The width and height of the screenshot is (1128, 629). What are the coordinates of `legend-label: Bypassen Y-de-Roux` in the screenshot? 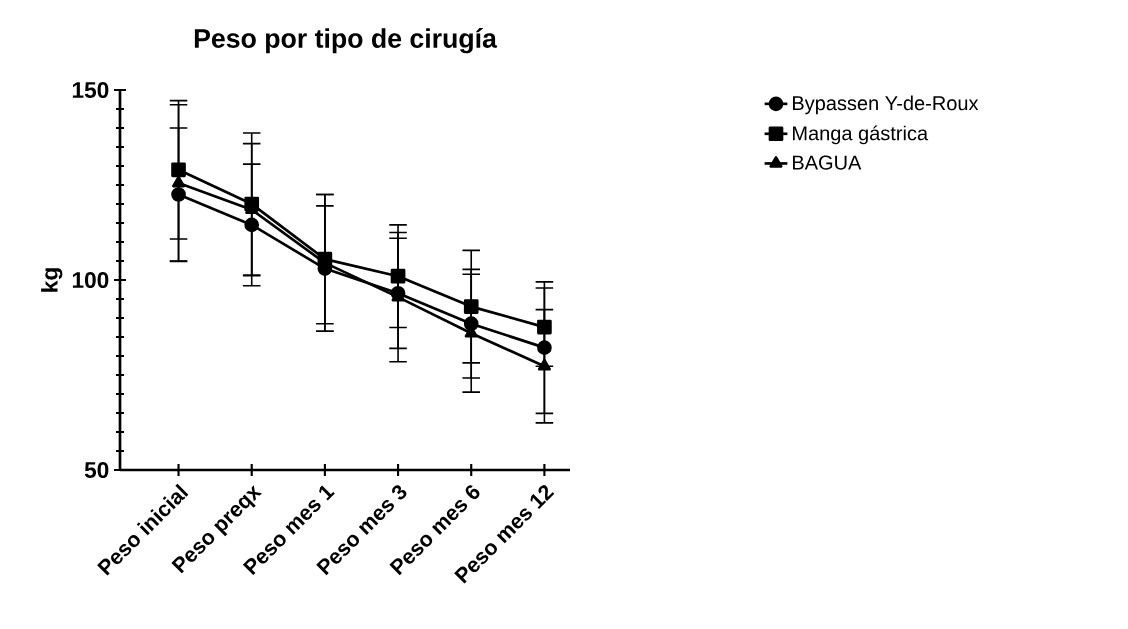 It's located at (886, 105).